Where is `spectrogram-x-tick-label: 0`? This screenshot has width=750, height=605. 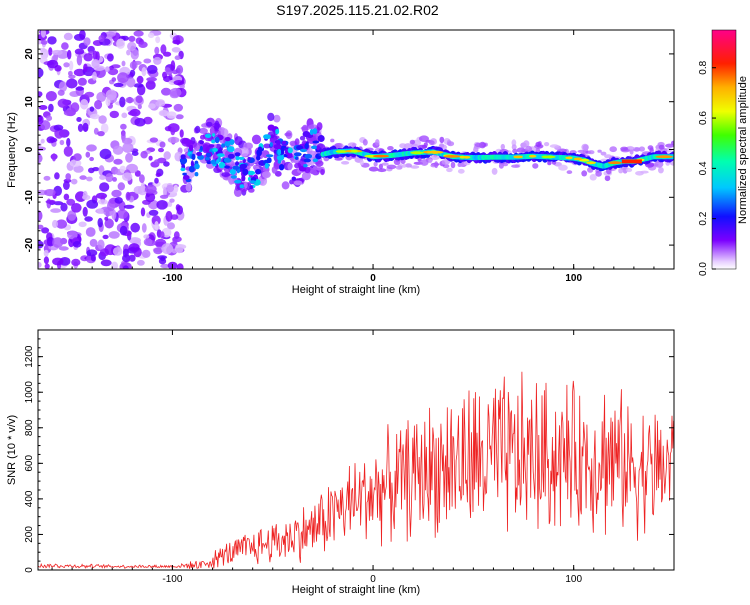
spectrogram-x-tick-label: 0 is located at coordinates (373, 278).